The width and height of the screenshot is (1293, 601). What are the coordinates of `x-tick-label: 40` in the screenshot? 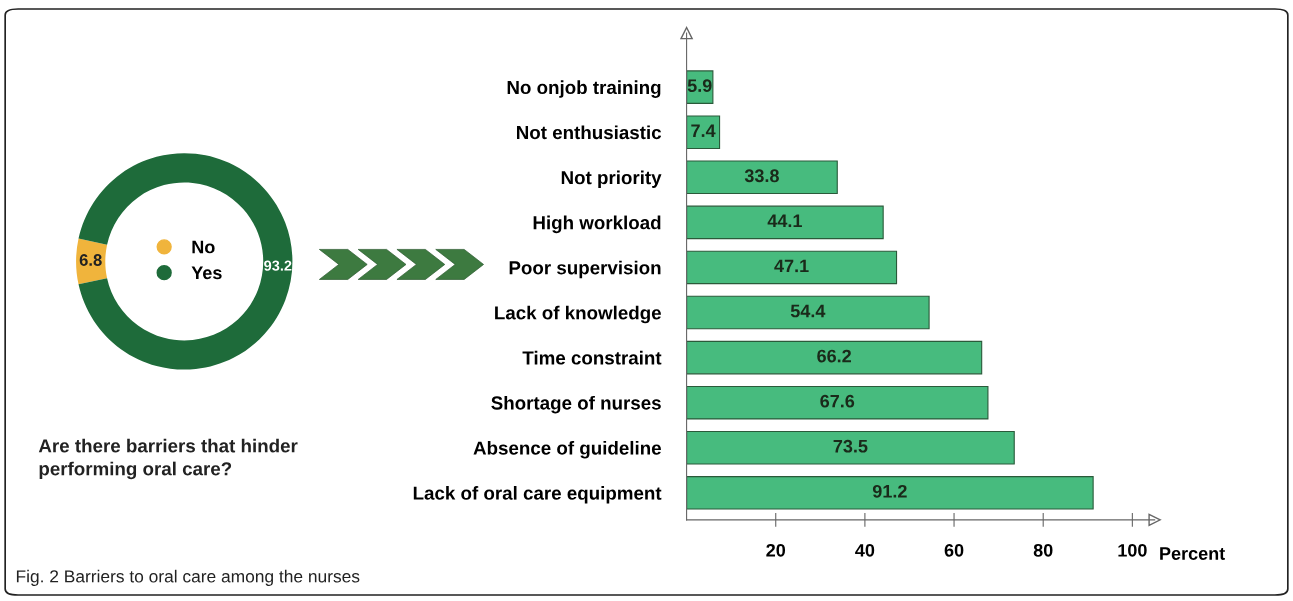 It's located at (865, 550).